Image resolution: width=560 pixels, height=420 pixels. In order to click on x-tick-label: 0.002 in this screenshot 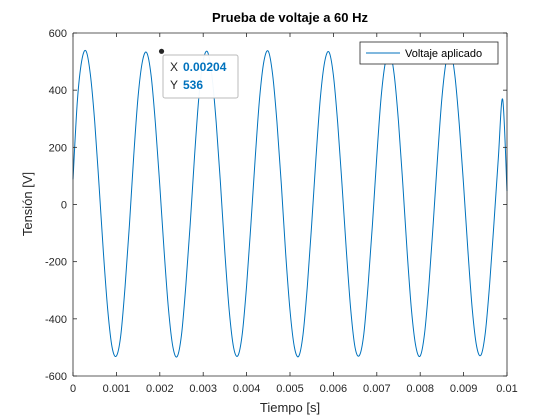, I will do `click(160, 389)`.